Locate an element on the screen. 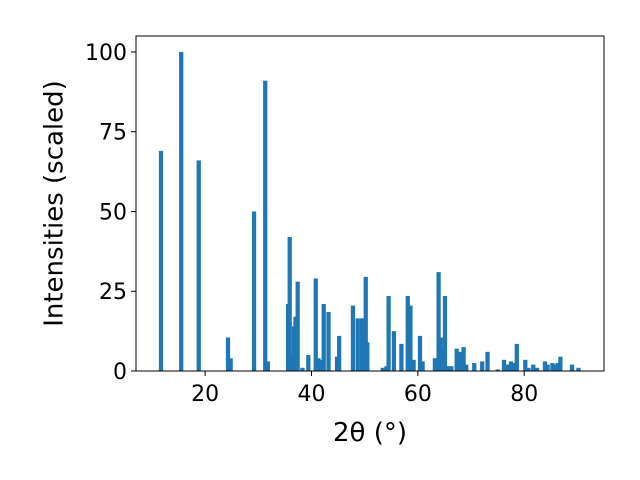  x-tick-label: 80 is located at coordinates (524, 394).